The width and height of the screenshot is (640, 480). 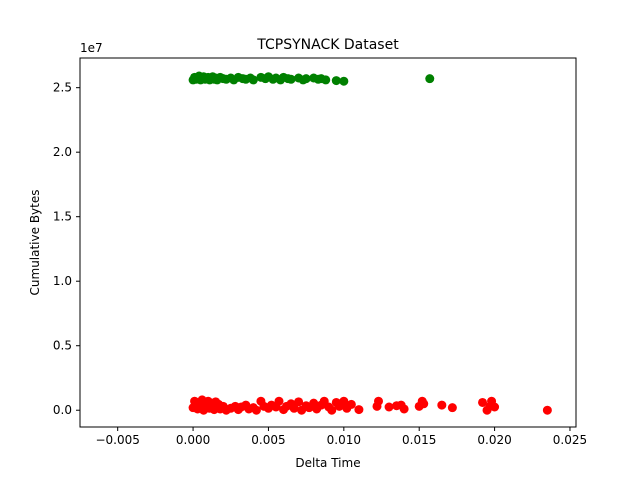 I want to click on x-axis-label: Delta Time, so click(x=327, y=463).